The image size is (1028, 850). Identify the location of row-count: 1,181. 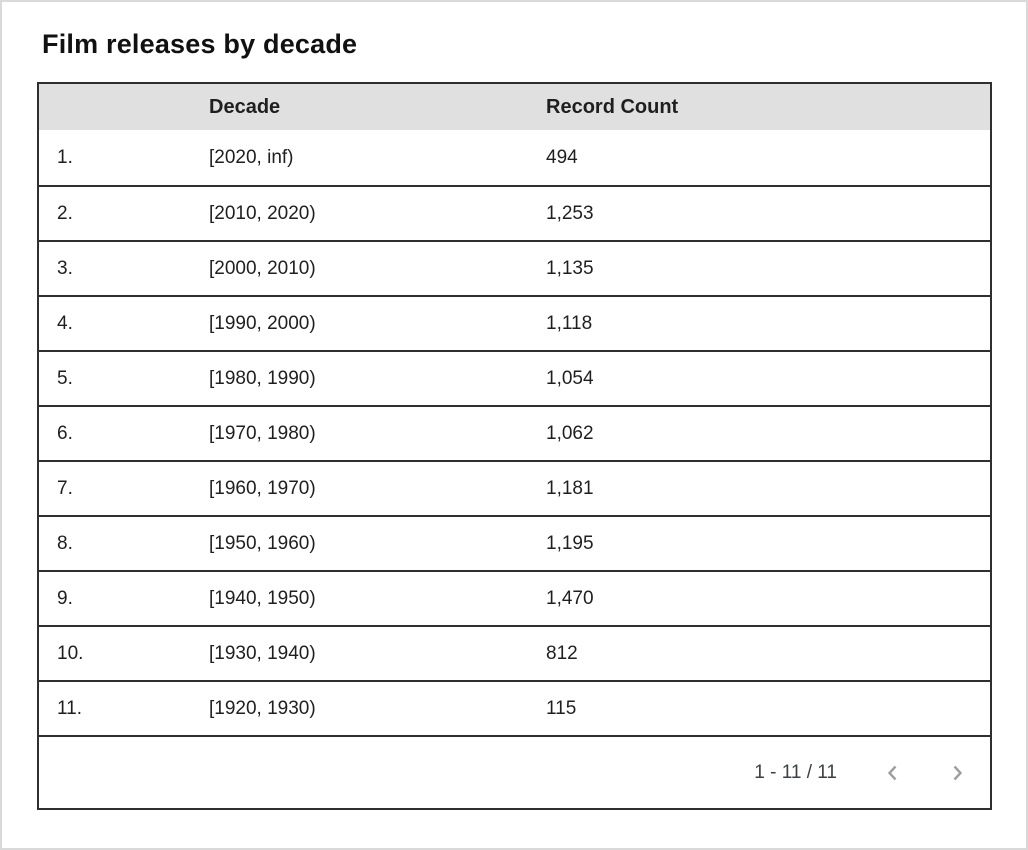
(570, 488).